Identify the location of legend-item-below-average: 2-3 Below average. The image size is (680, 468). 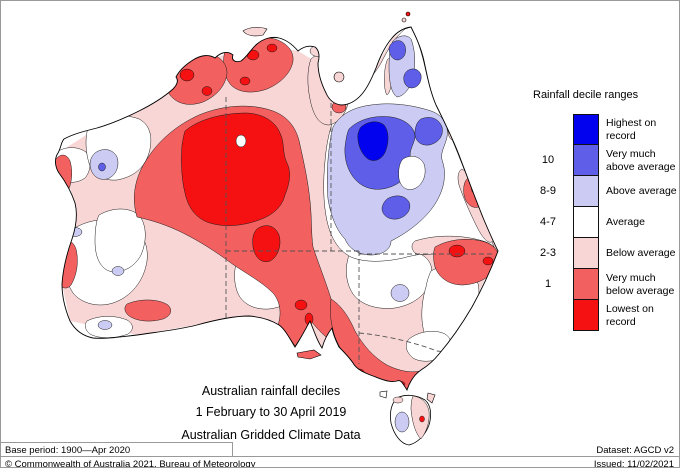
(600, 253).